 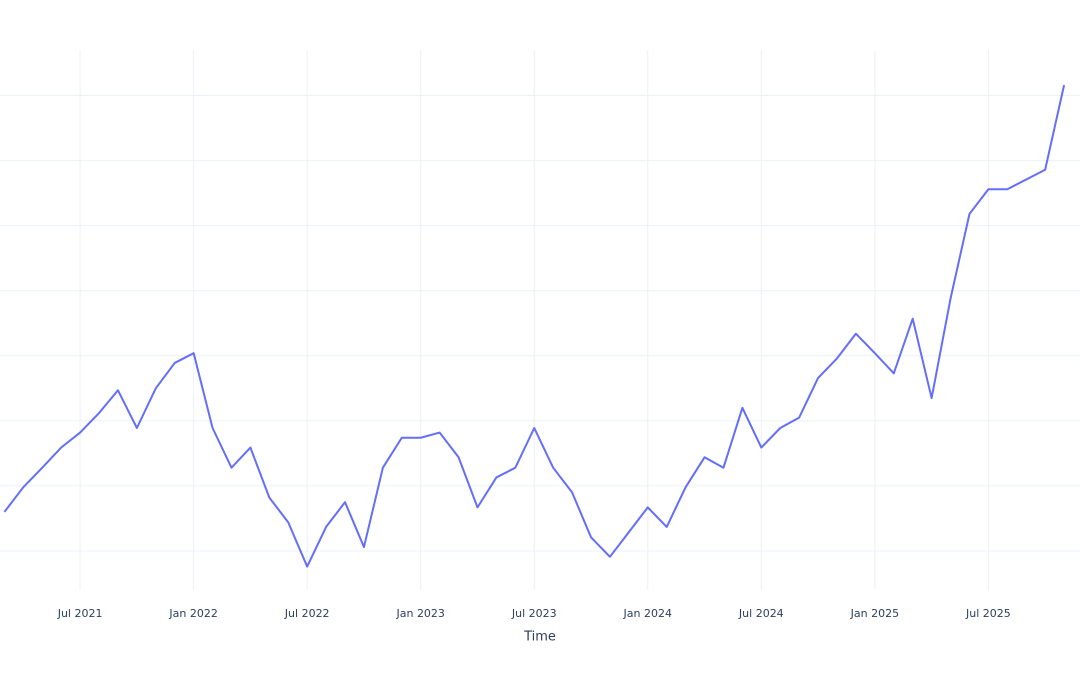 I want to click on x-tick-label: Jan 2023, so click(x=419, y=613).